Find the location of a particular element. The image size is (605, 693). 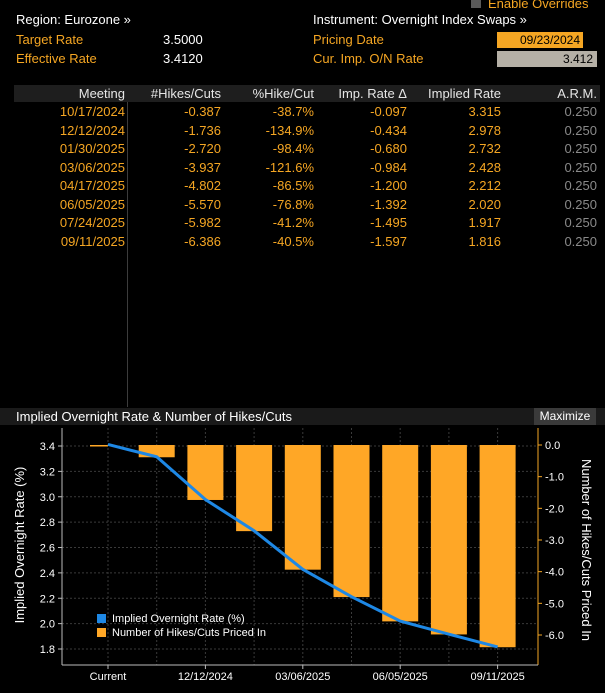

cell-hikes-cuts: -2.720 is located at coordinates (202, 148).